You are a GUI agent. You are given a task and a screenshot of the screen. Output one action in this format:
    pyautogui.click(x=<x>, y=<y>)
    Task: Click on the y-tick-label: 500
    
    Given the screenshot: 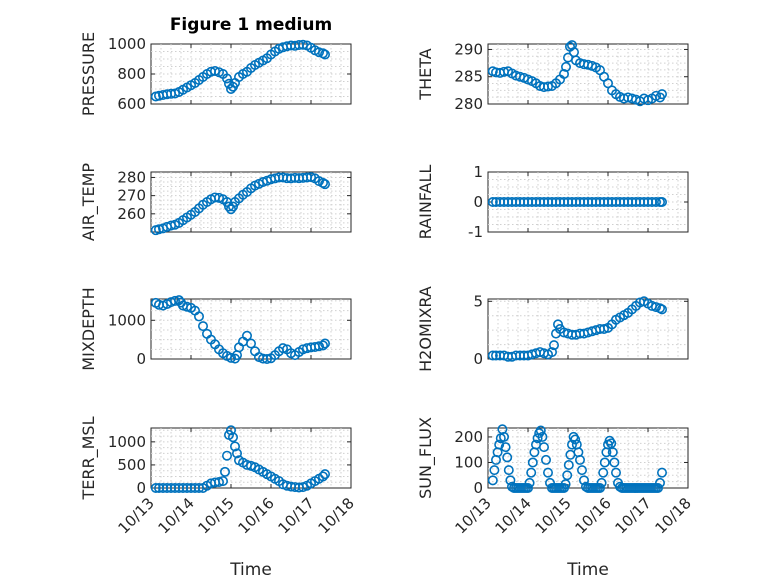 What is the action you would take?
    pyautogui.click(x=131, y=465)
    